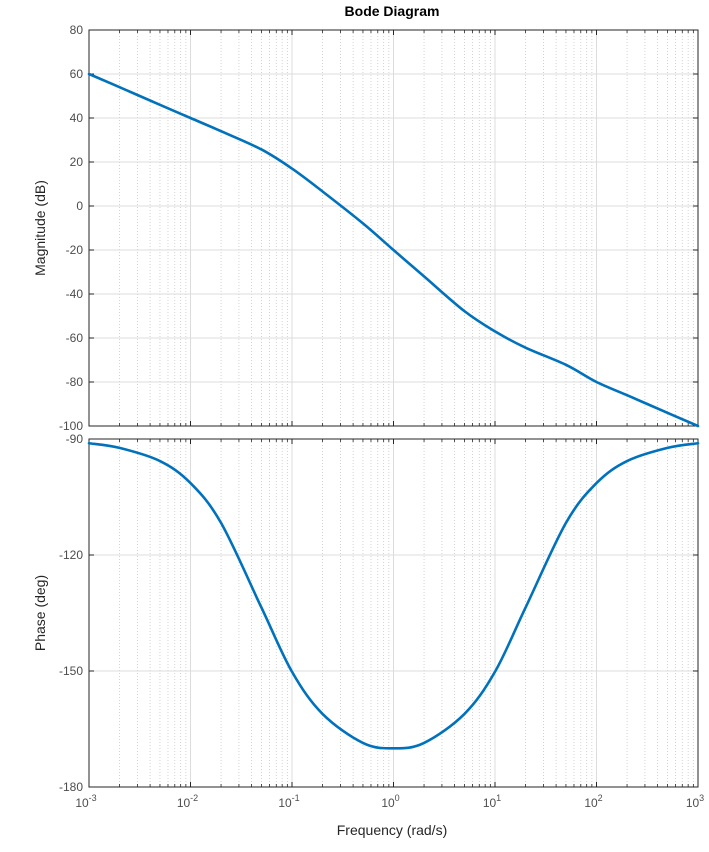  Describe the element at coordinates (288, 801) in the screenshot. I see `x-tick-label: 10⁻¹` at that location.